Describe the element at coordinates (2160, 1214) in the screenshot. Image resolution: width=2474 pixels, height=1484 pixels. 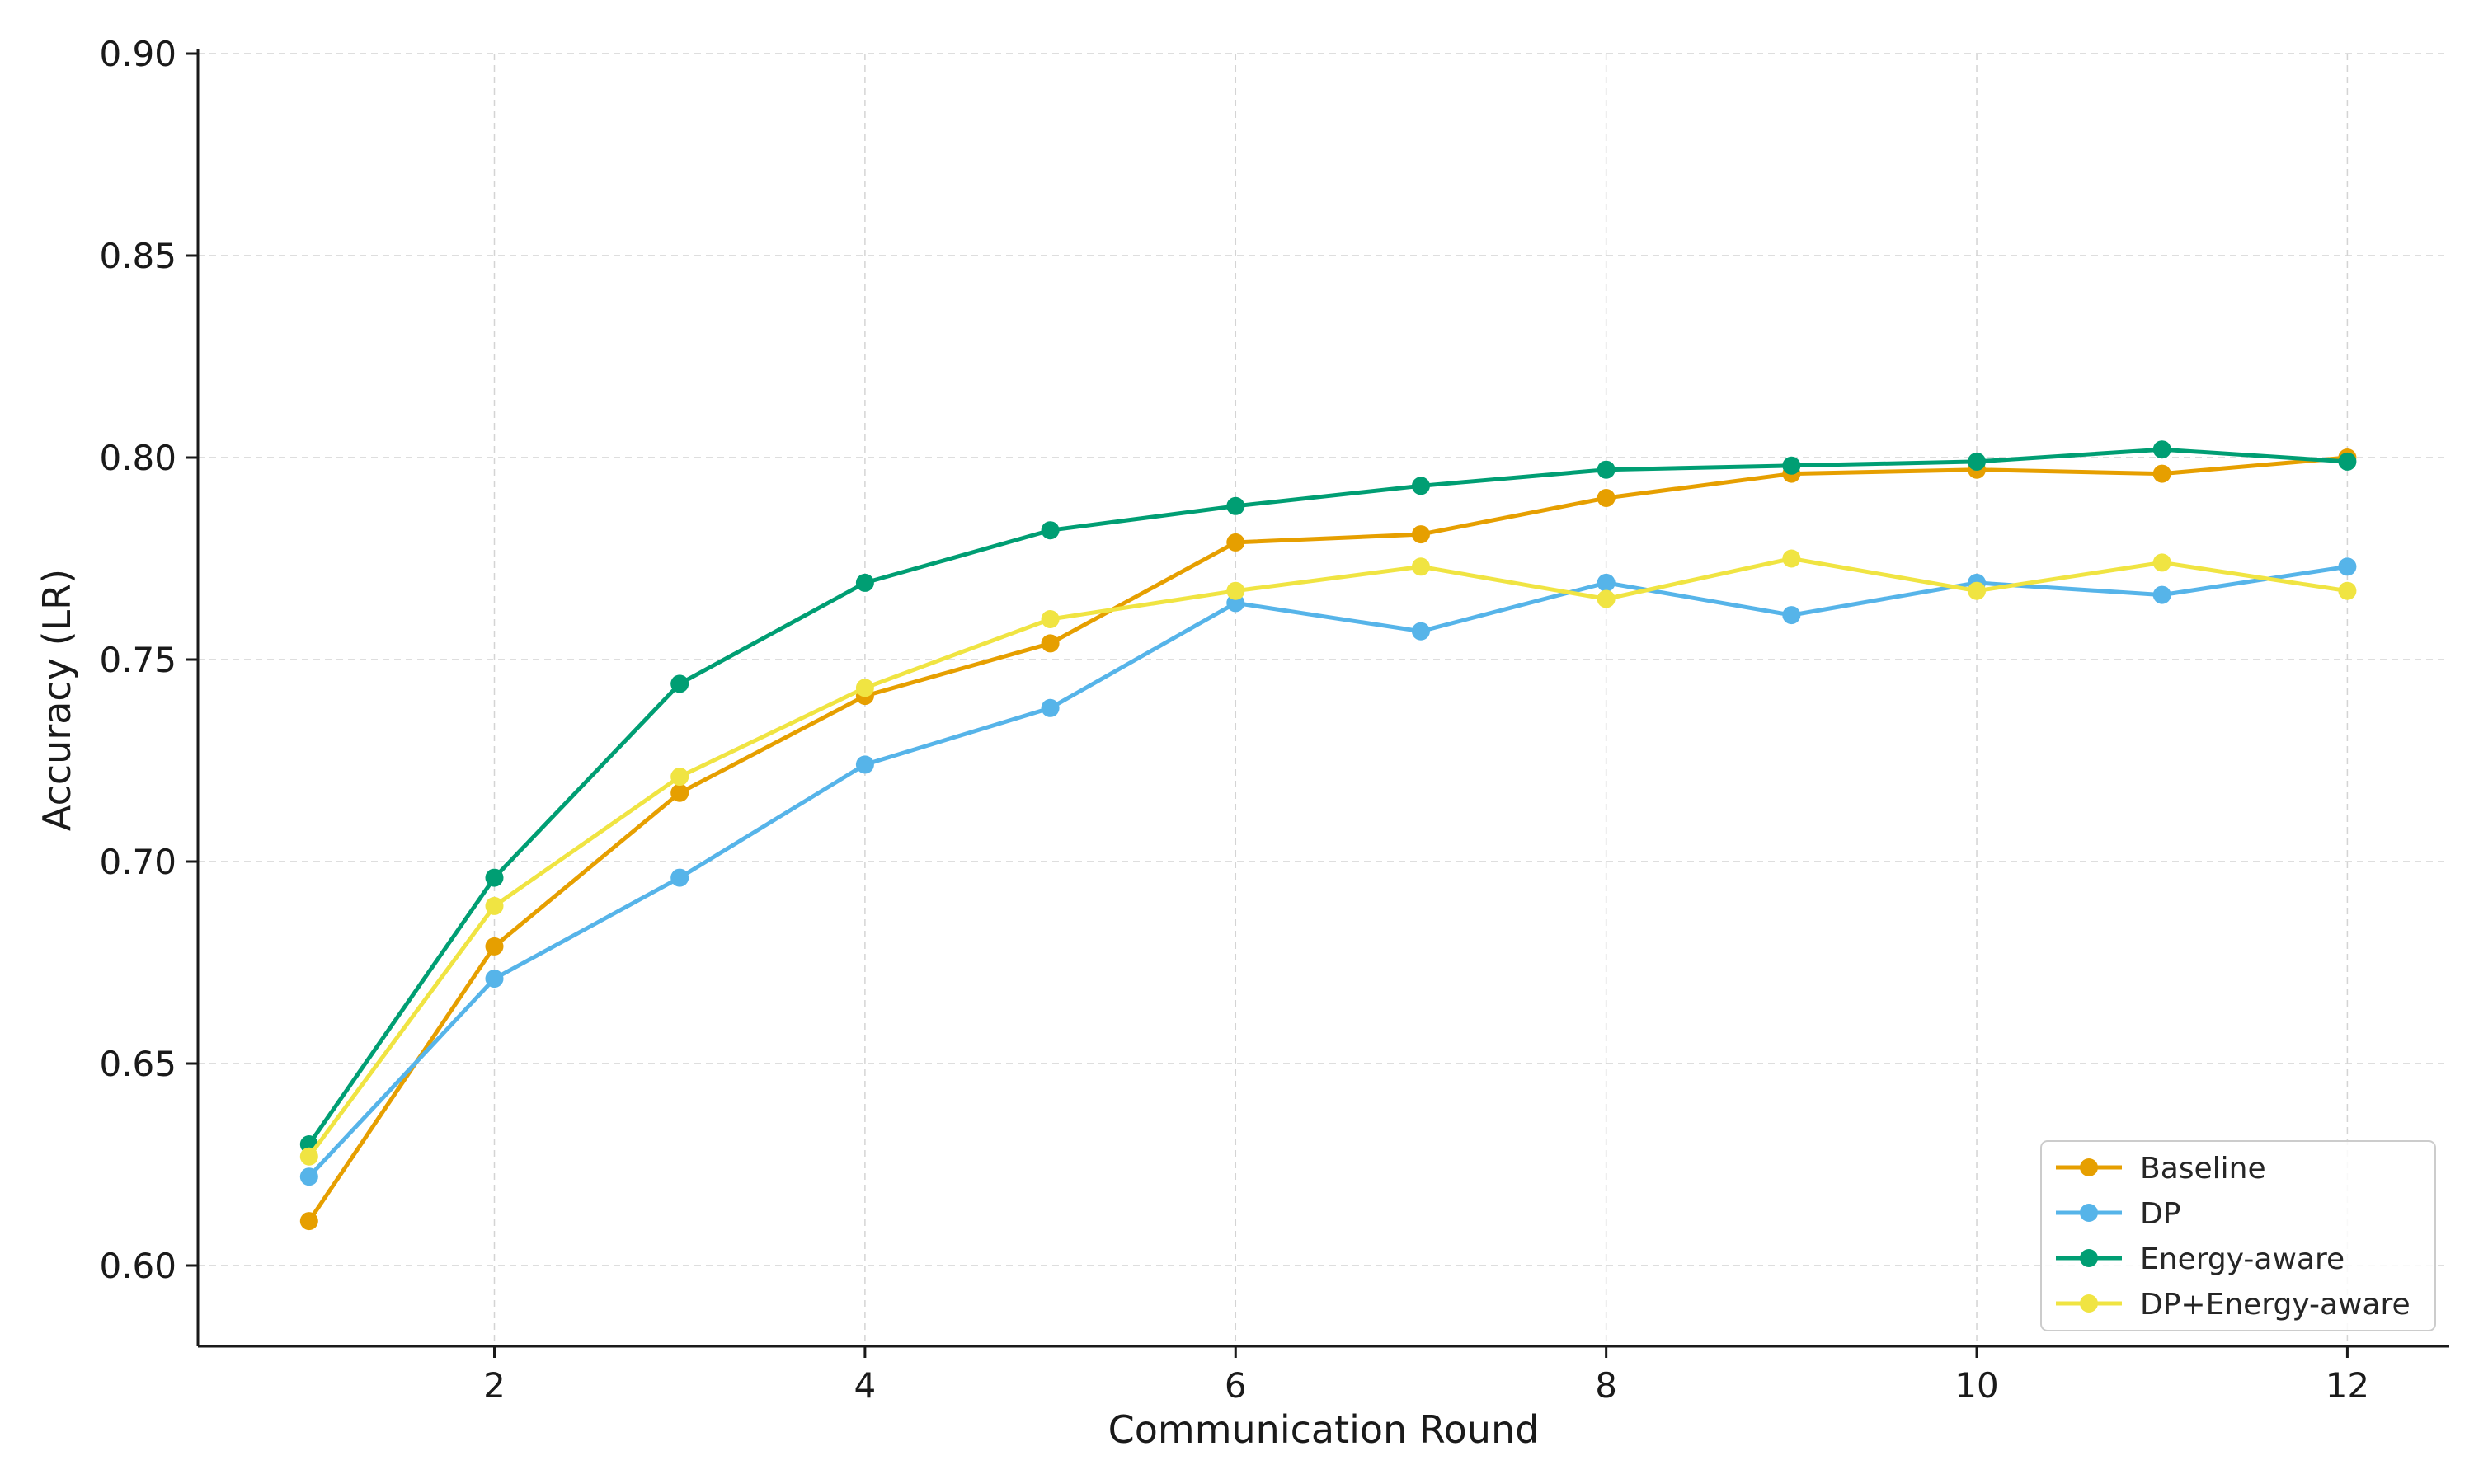
I see `legend-label: DP` at that location.